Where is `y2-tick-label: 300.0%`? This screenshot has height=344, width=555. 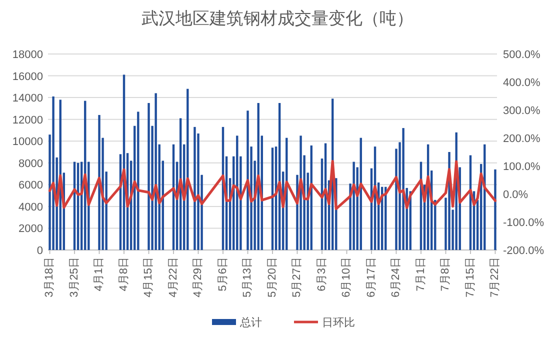 y2-tick-label: 300.0% is located at coordinates (522, 111).